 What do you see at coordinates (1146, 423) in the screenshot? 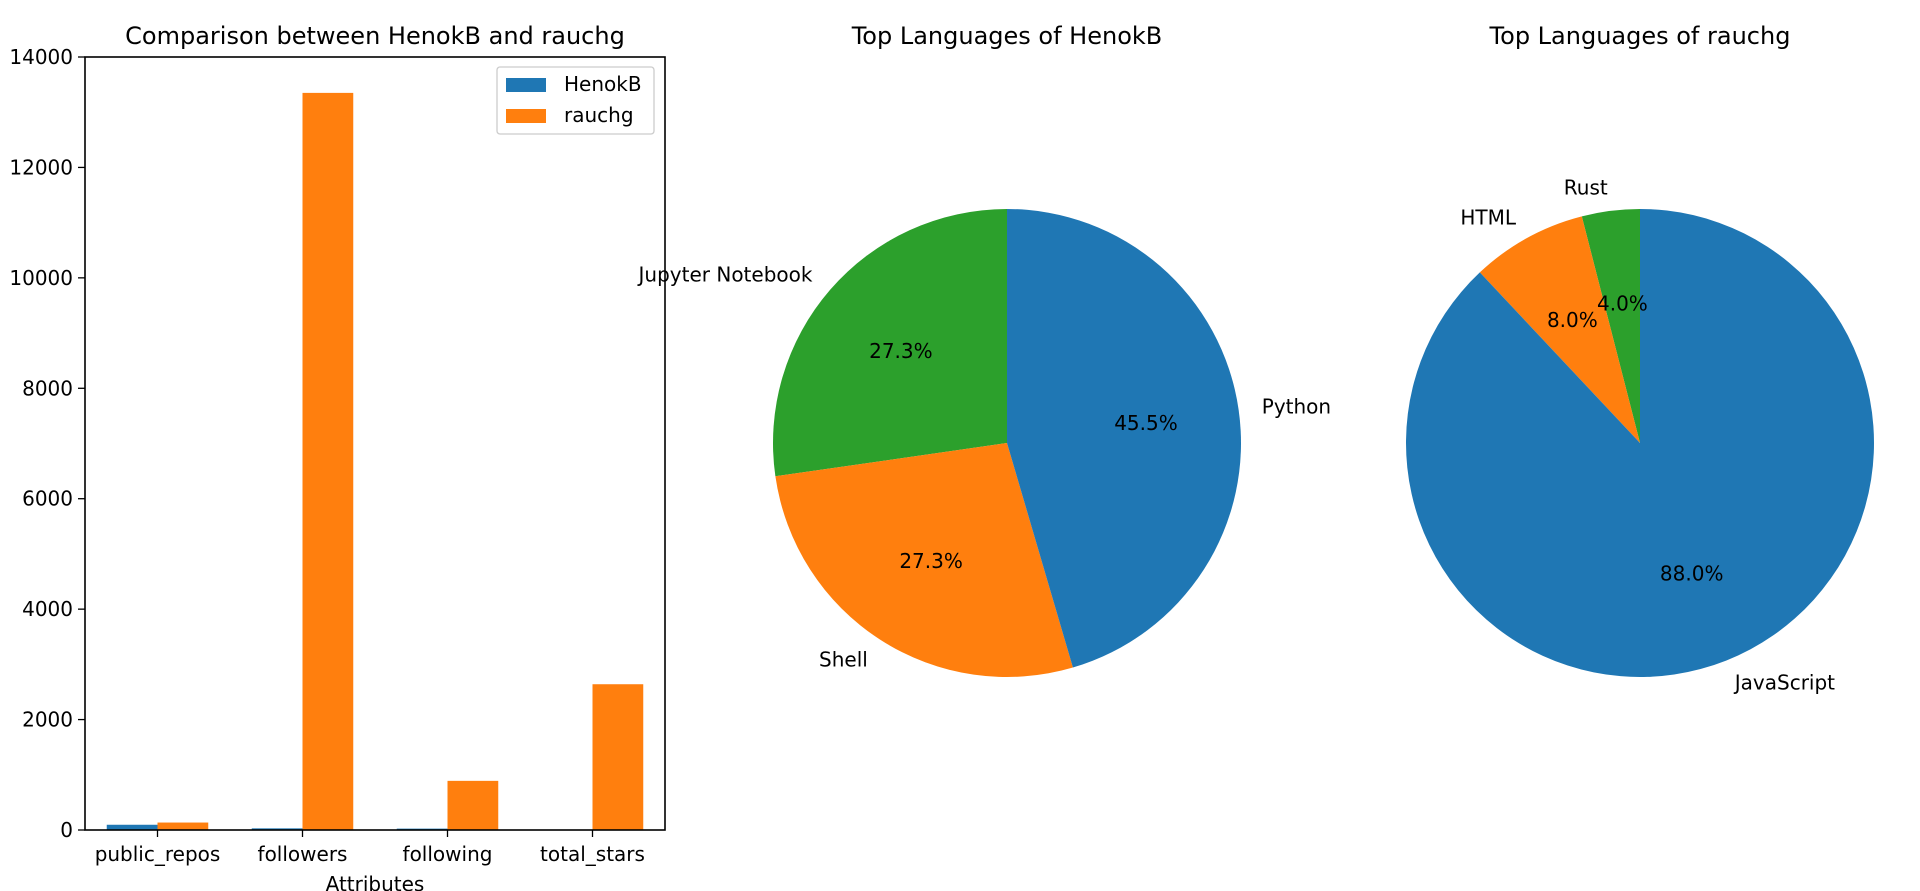
I see `pie-henokb-pct-python: 45.5%` at bounding box center [1146, 423].